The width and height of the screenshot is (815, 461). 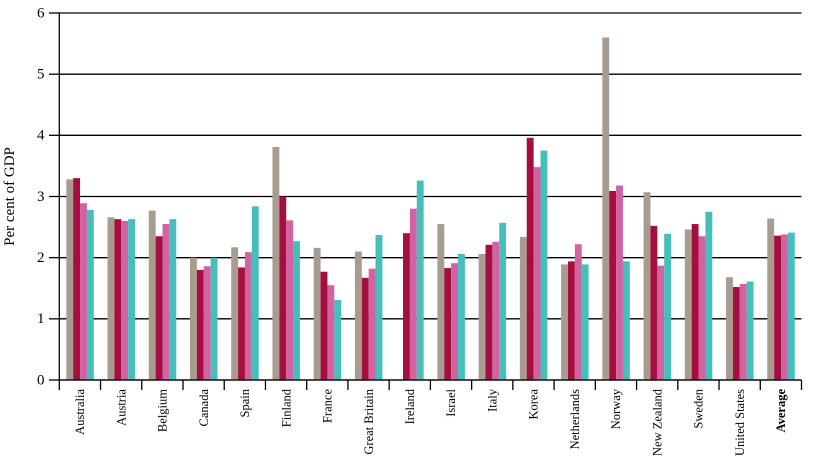 What do you see at coordinates (781, 411) in the screenshot?
I see `svg-text: Average` at bounding box center [781, 411].